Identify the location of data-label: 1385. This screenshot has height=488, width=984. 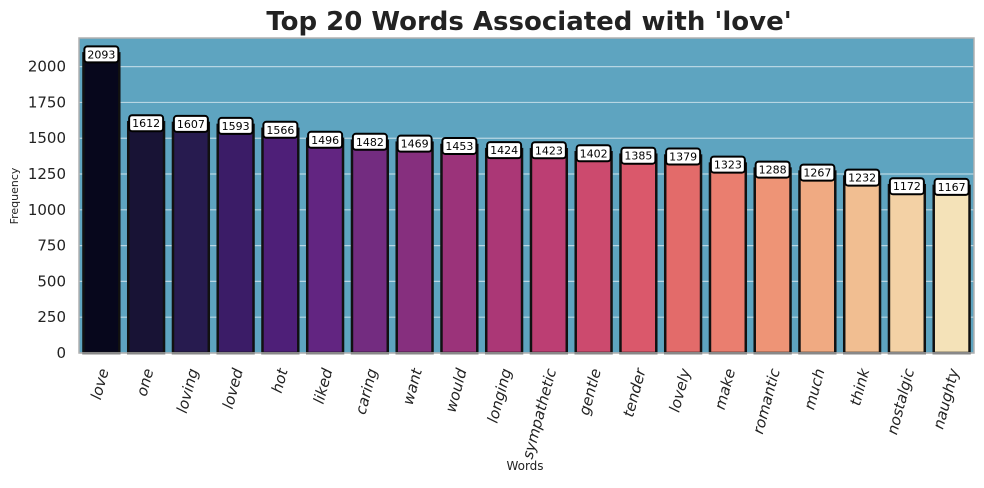
(638, 156).